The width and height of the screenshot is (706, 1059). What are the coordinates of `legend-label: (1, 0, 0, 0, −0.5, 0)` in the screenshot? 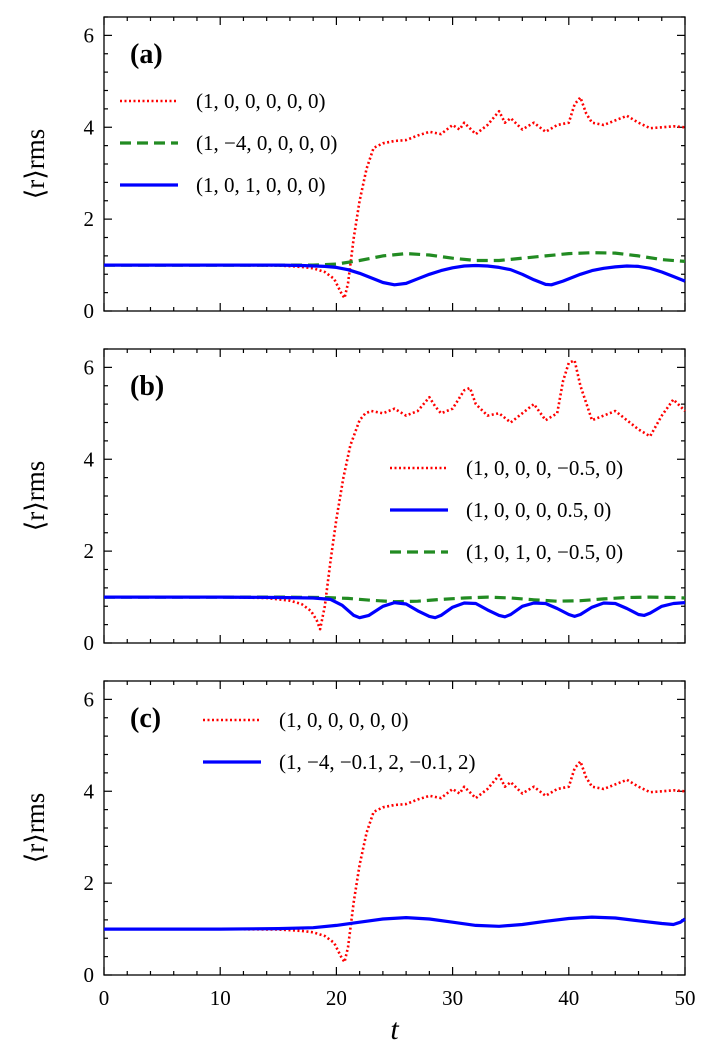 It's located at (544, 468).